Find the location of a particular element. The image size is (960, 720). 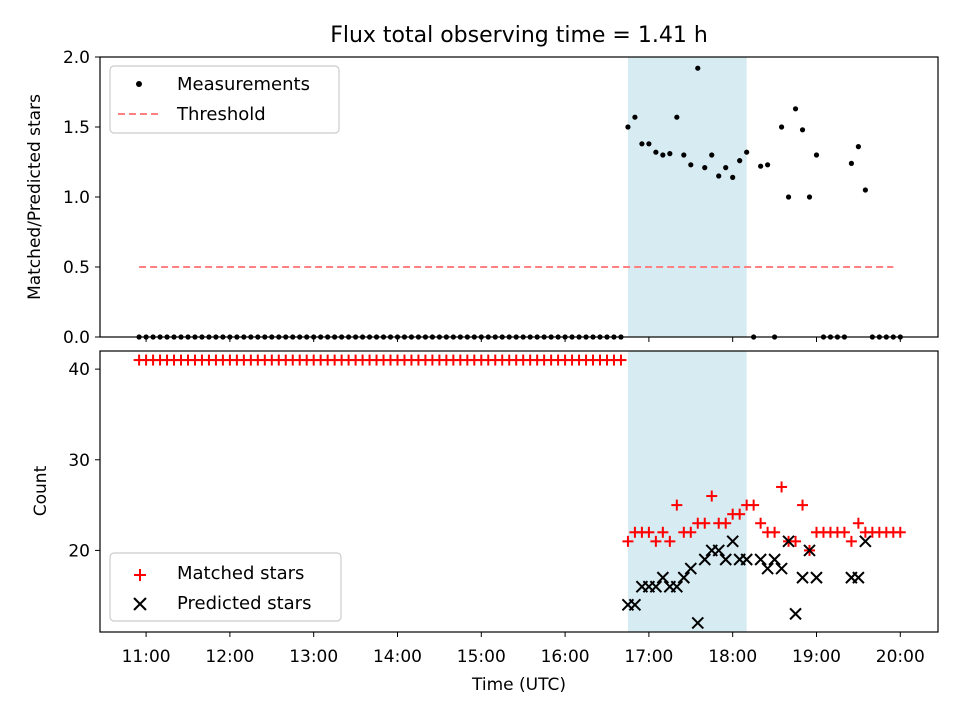

legend-matched-label: Matched stars is located at coordinates (240, 573).